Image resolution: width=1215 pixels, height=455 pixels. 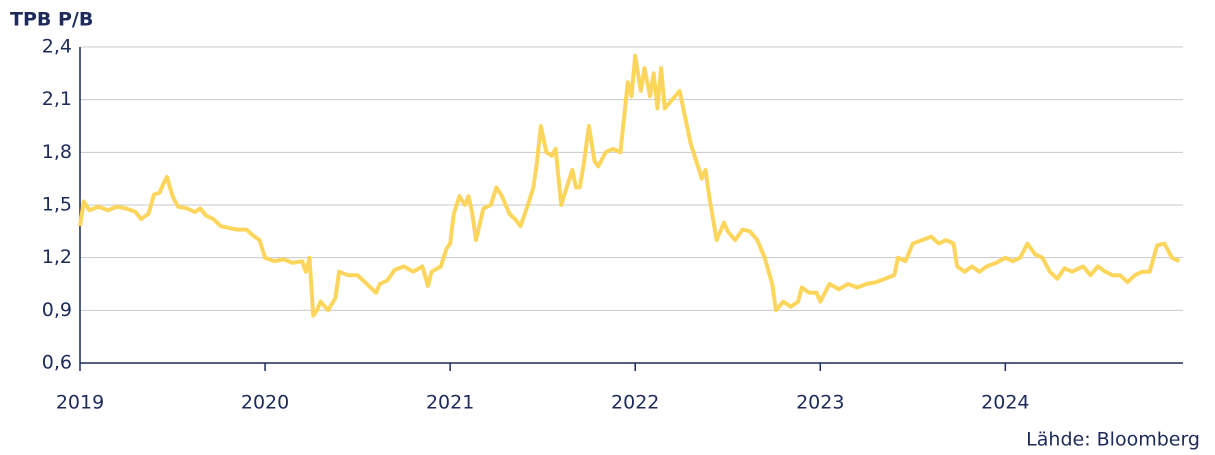 What do you see at coordinates (820, 403) in the screenshot?
I see `x-tick-label: 2023` at bounding box center [820, 403].